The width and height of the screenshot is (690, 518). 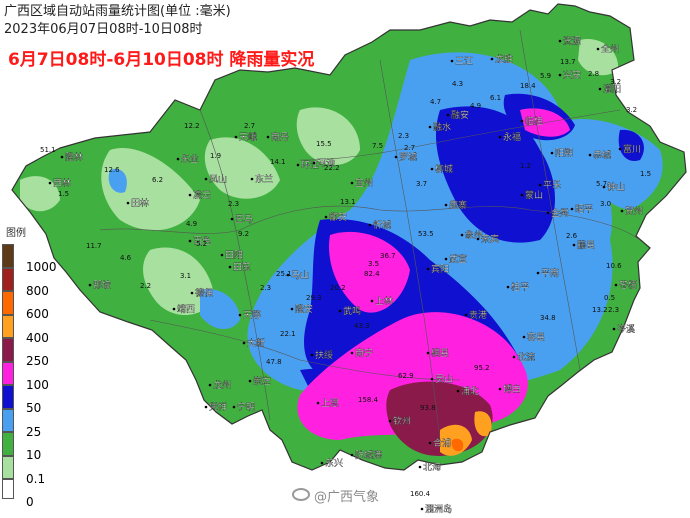 I want to click on city-label: 东兰, so click(x=264, y=179).